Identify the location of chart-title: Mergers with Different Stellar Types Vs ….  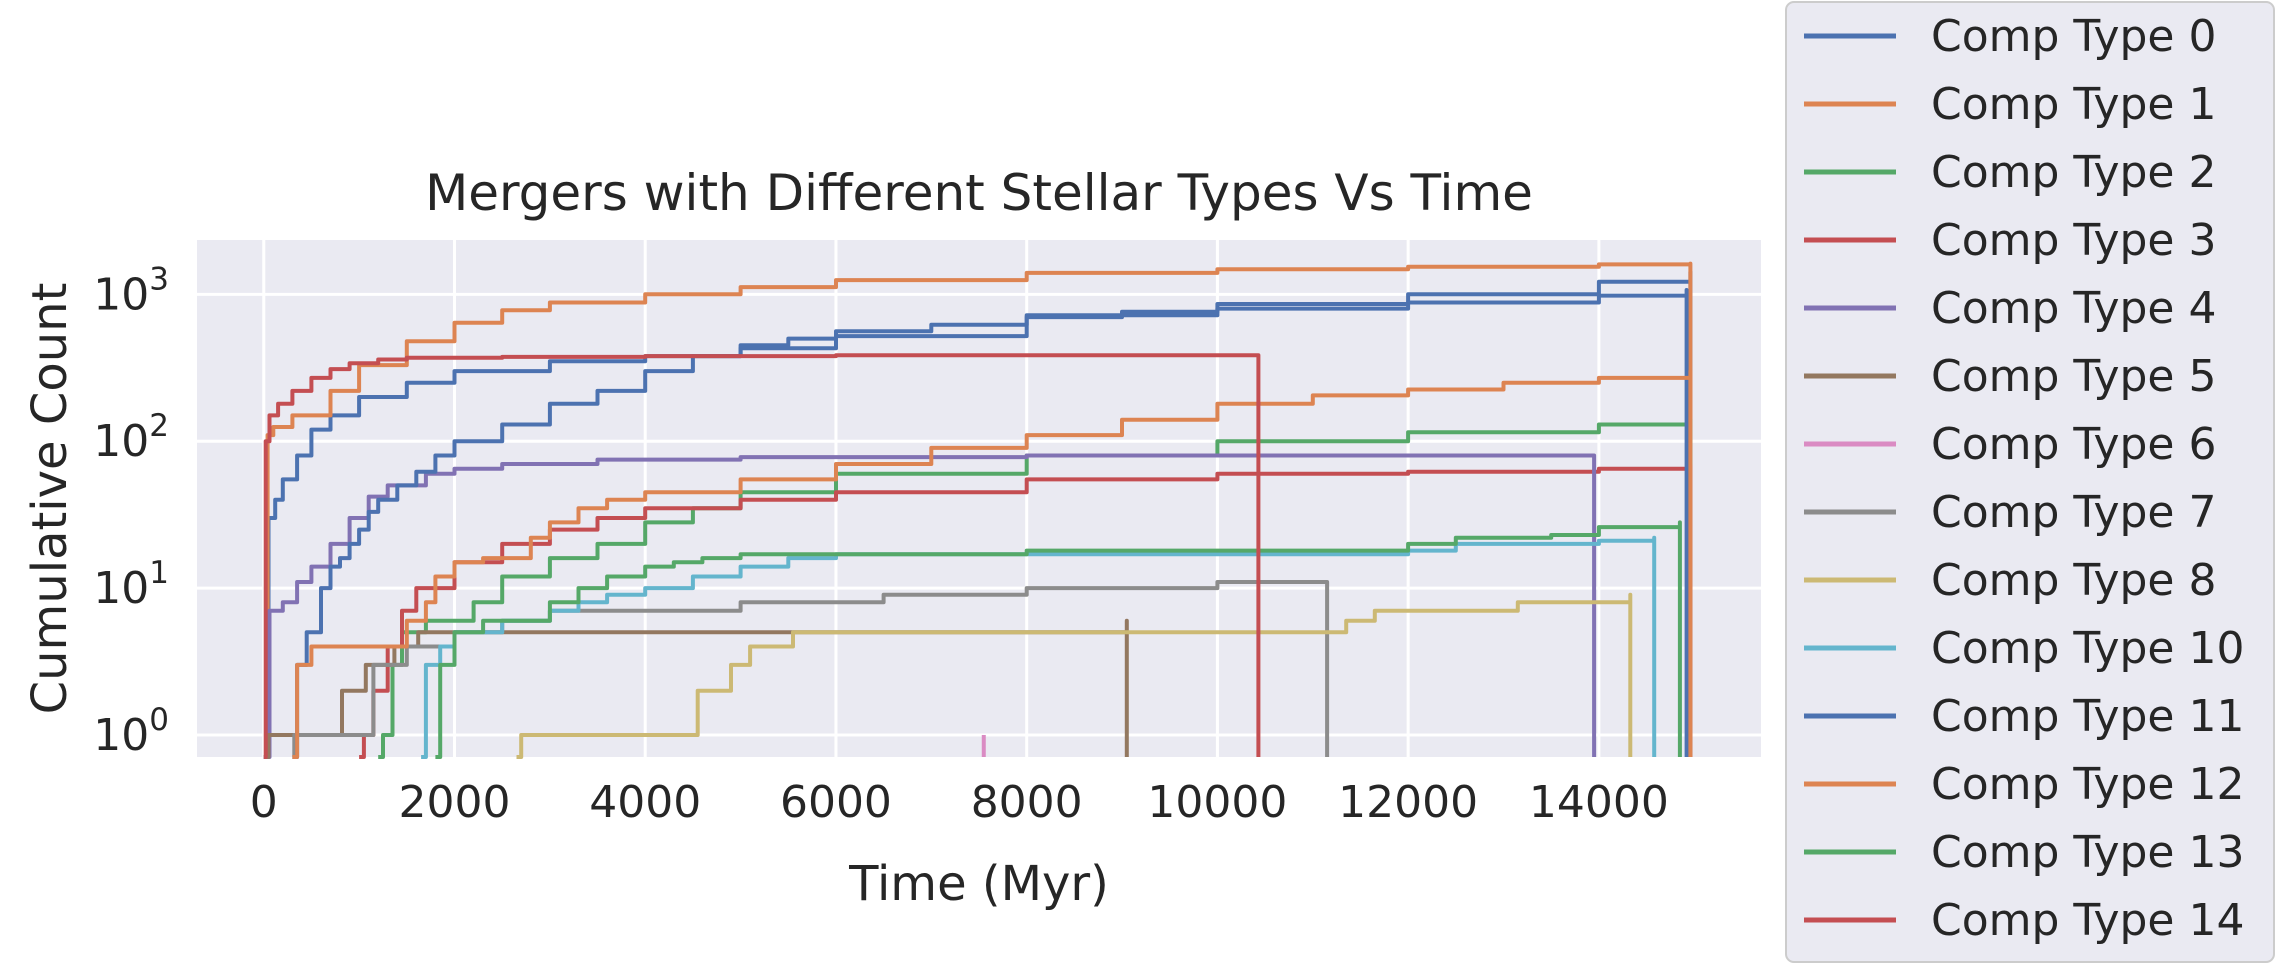
(979, 193).